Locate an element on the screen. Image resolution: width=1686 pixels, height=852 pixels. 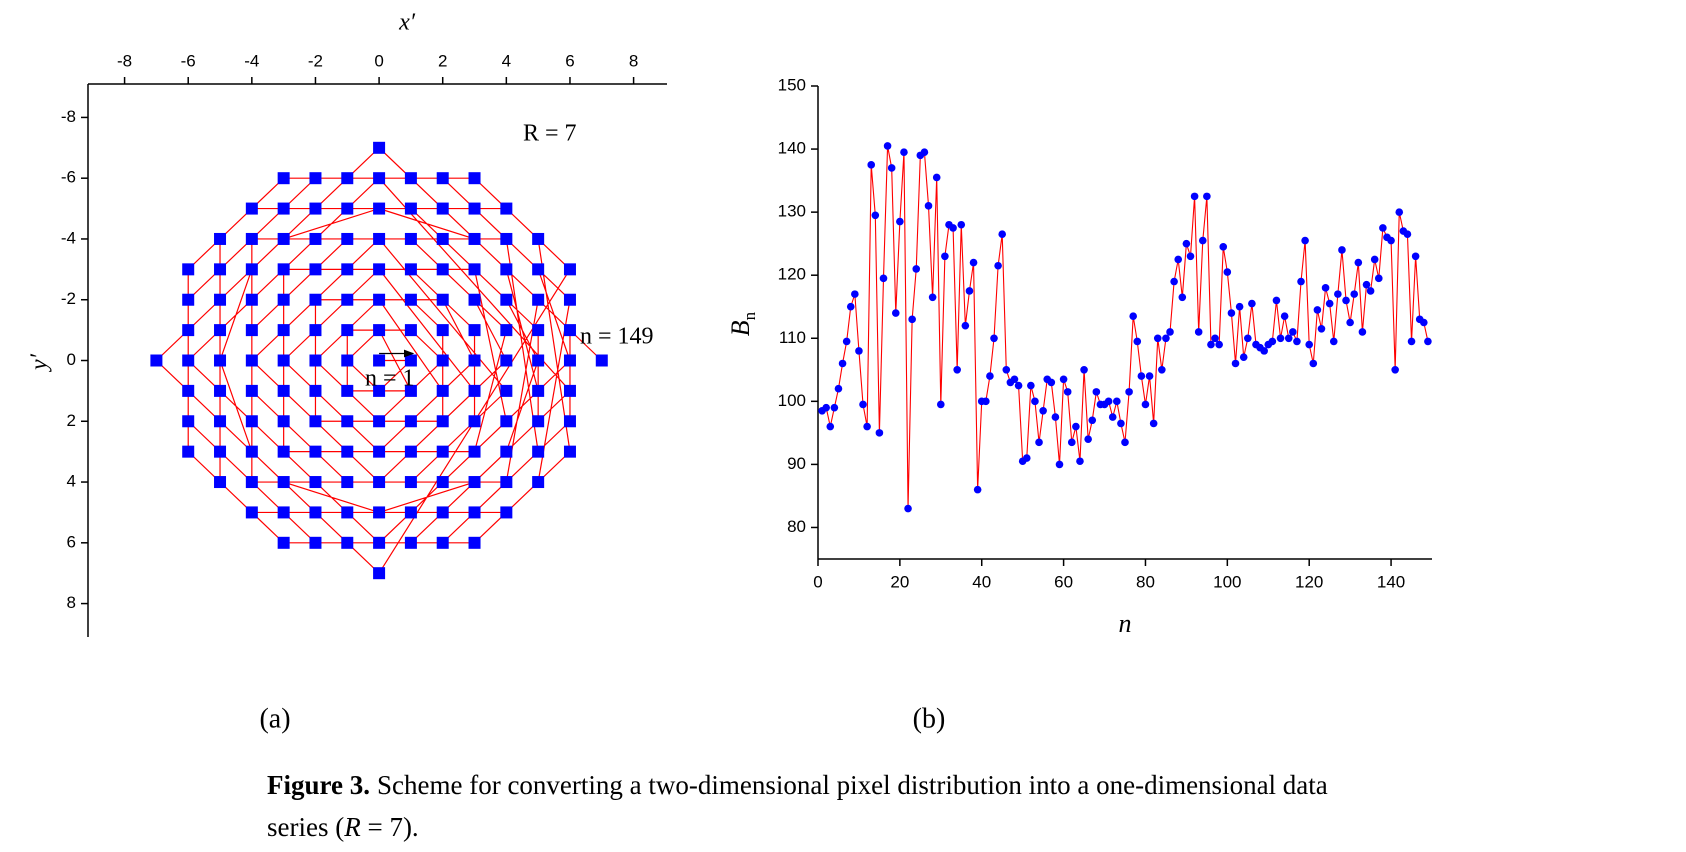
x-tick-label: 60 is located at coordinates (1063, 581).